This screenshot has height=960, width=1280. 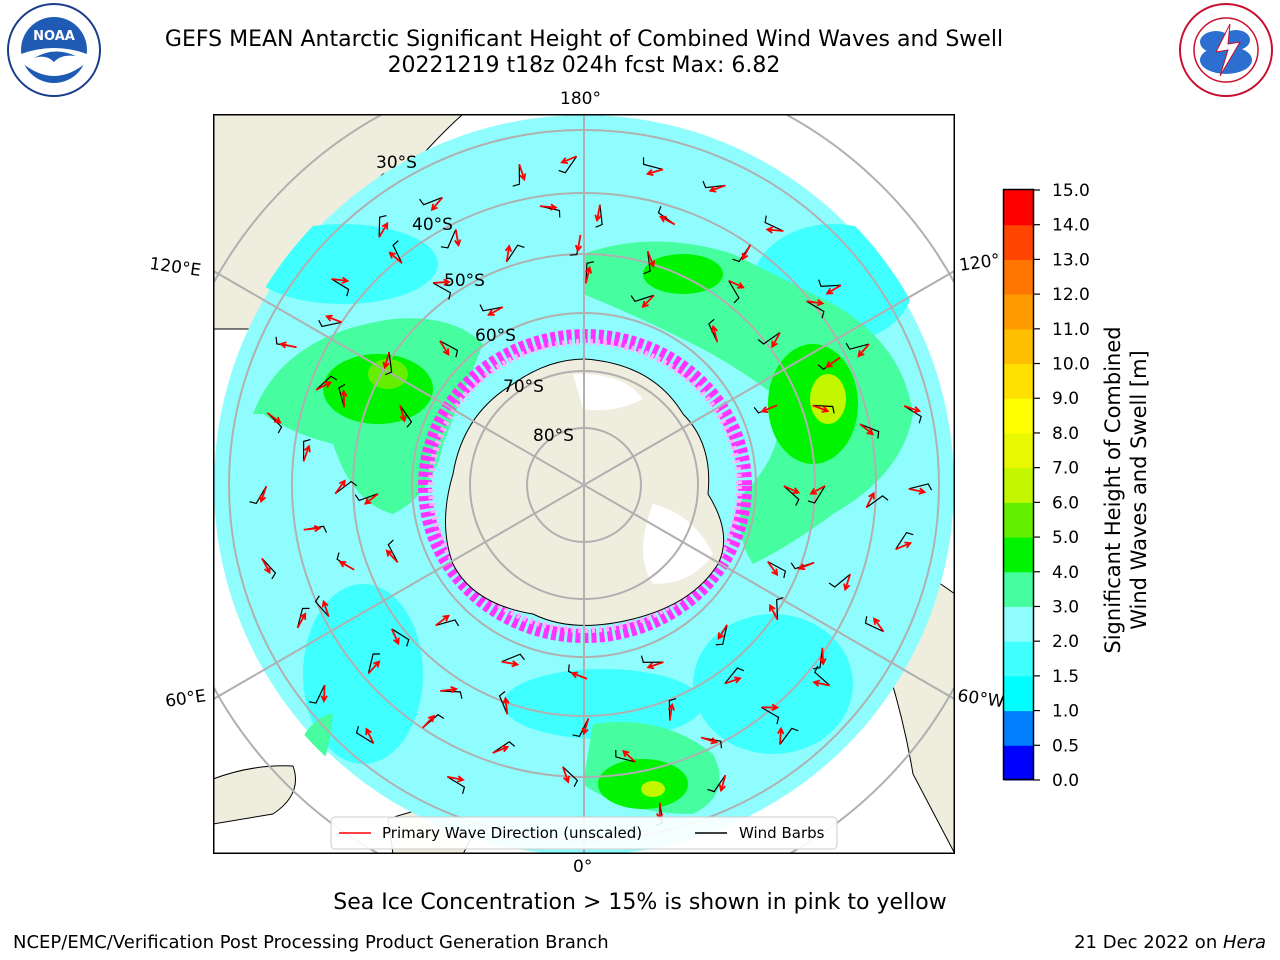 I want to click on colorbar-tick-label: 1.5, so click(x=1065, y=677).